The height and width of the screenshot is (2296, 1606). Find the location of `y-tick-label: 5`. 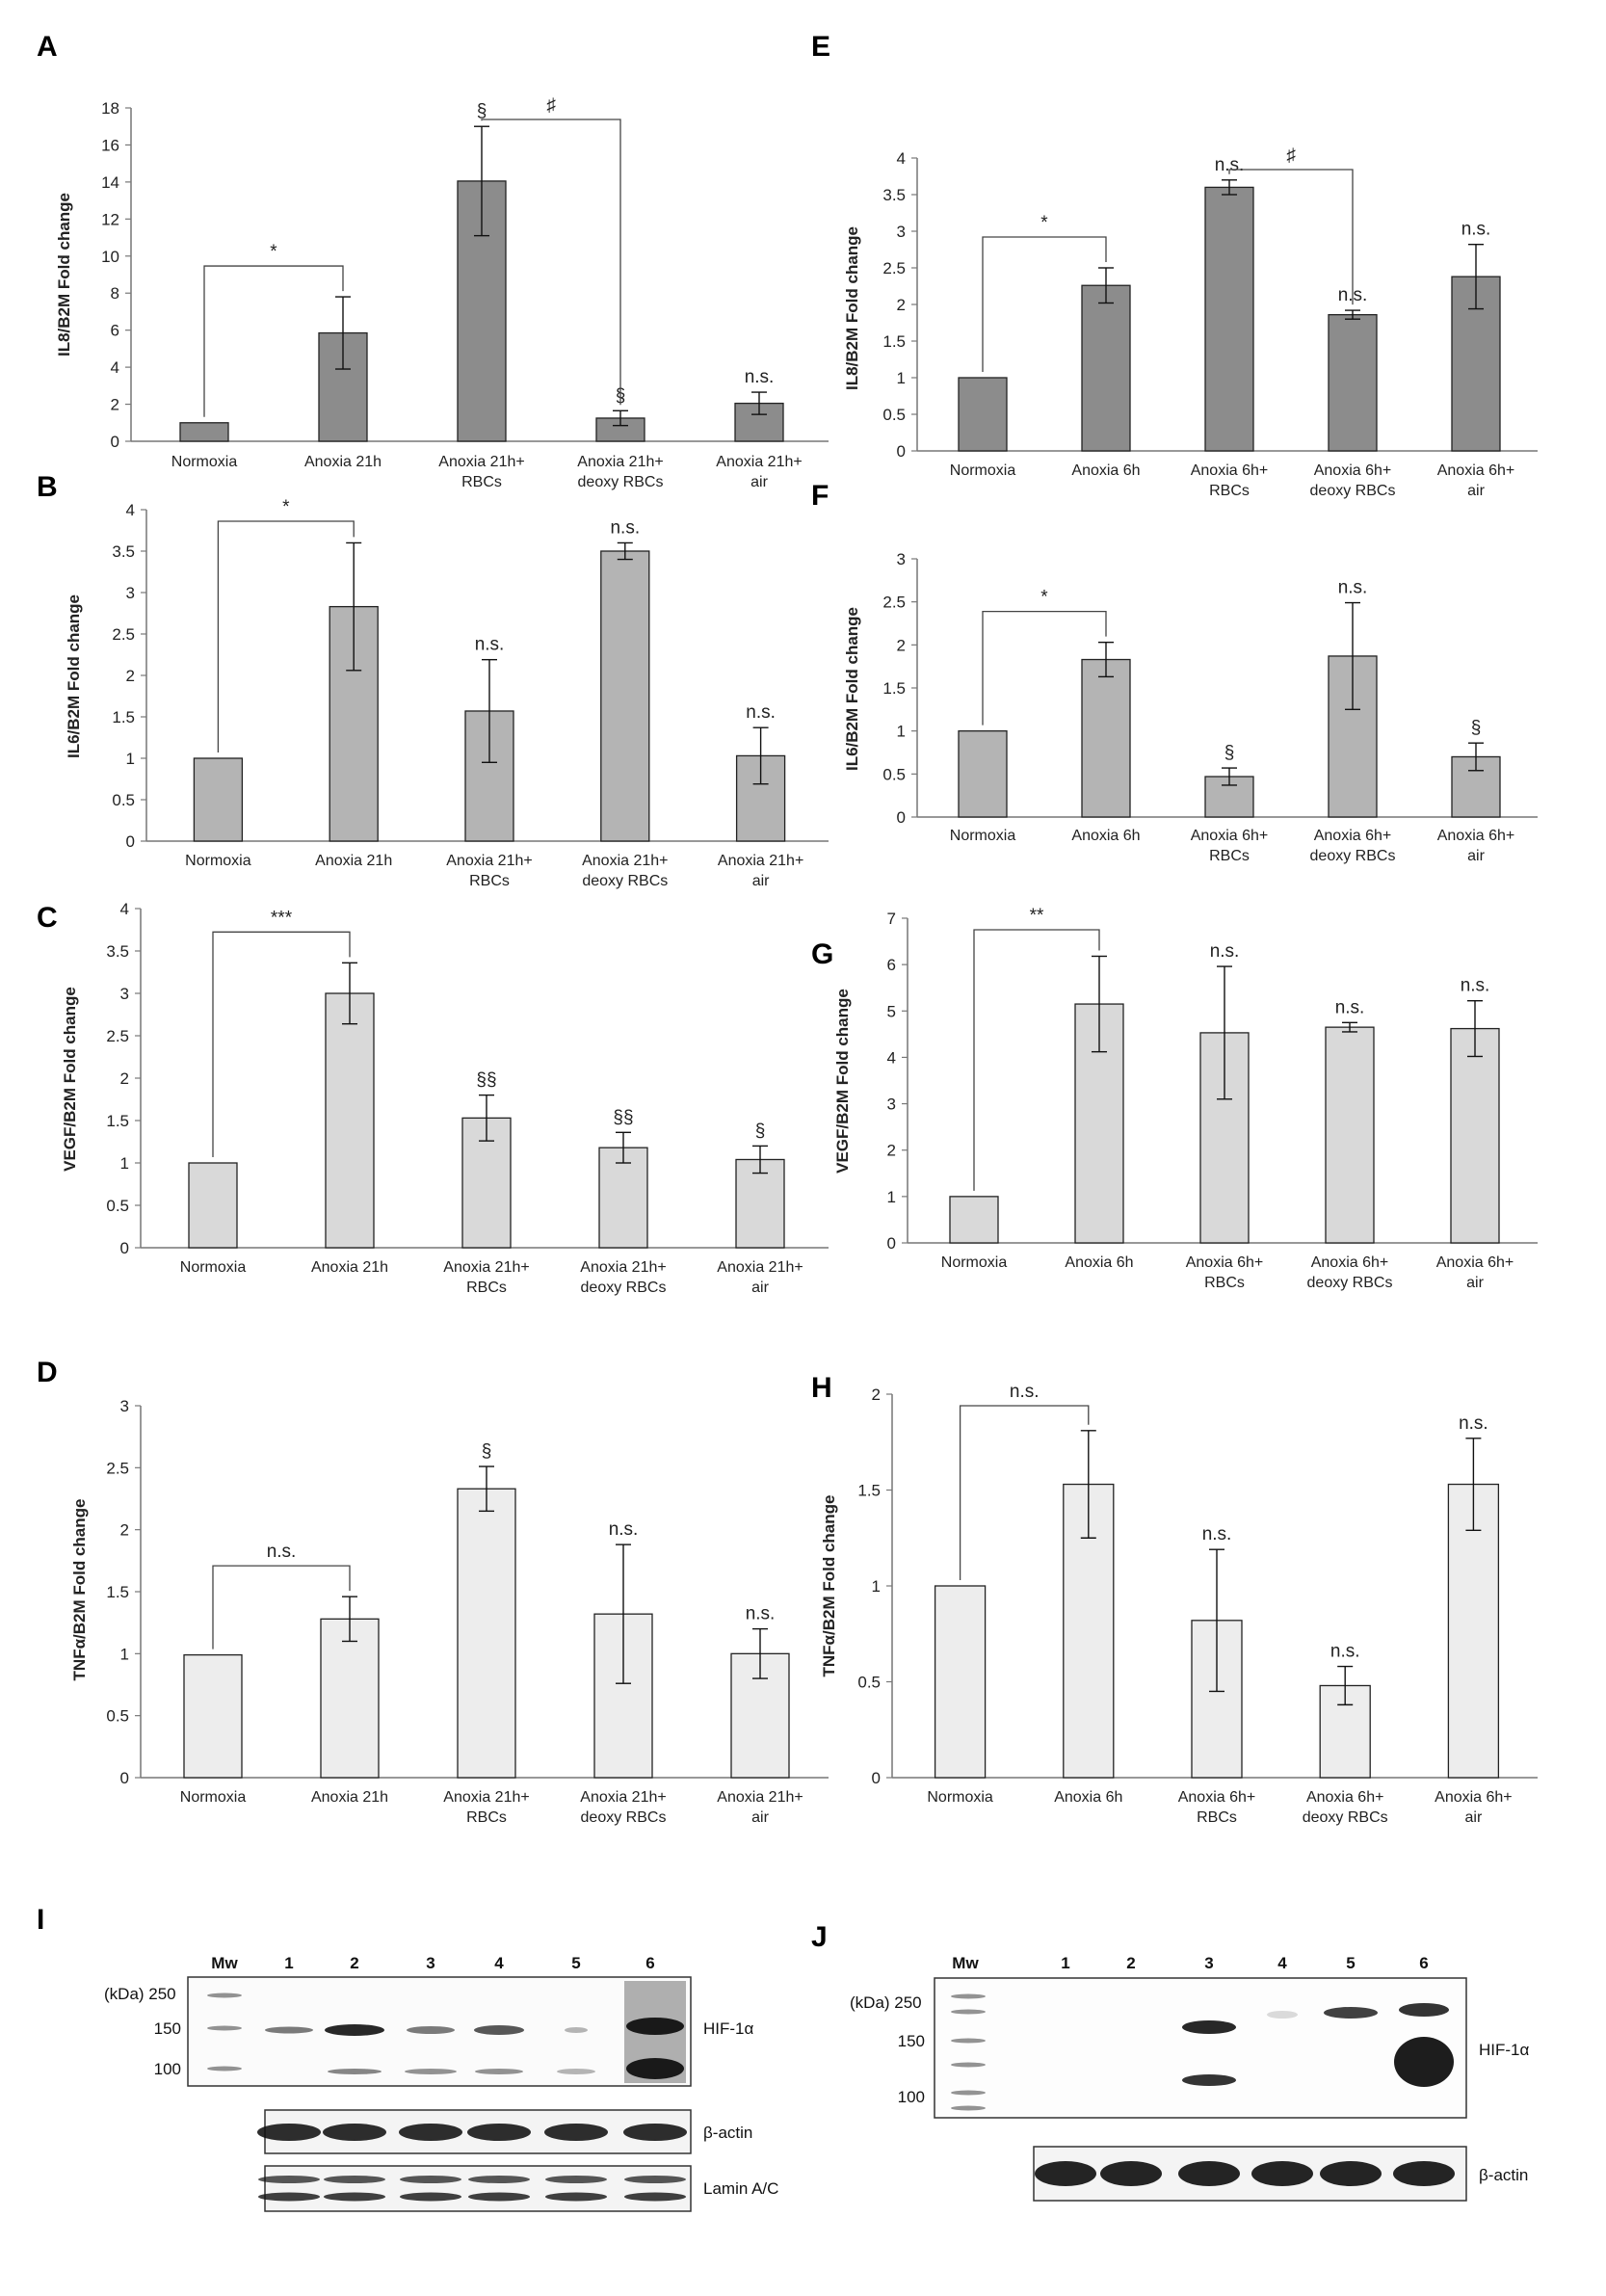

y-tick-label: 5 is located at coordinates (891, 1011).